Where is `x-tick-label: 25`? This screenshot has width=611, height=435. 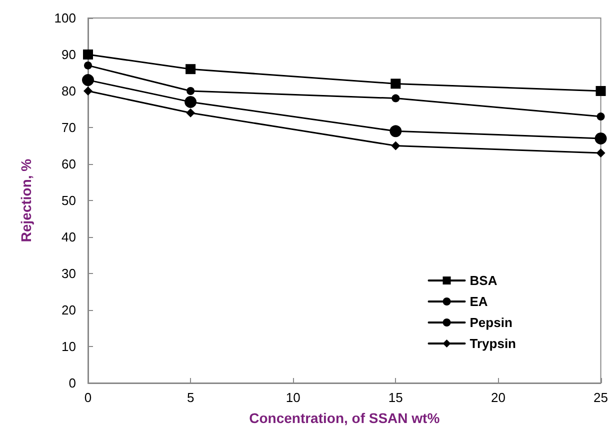
x-tick-label: 25 is located at coordinates (601, 397).